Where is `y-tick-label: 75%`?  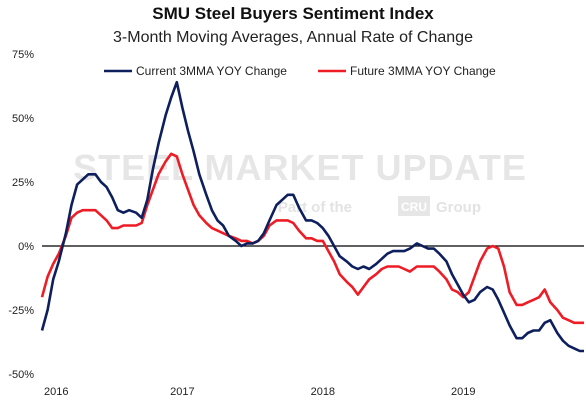 y-tick-label: 75% is located at coordinates (23, 55).